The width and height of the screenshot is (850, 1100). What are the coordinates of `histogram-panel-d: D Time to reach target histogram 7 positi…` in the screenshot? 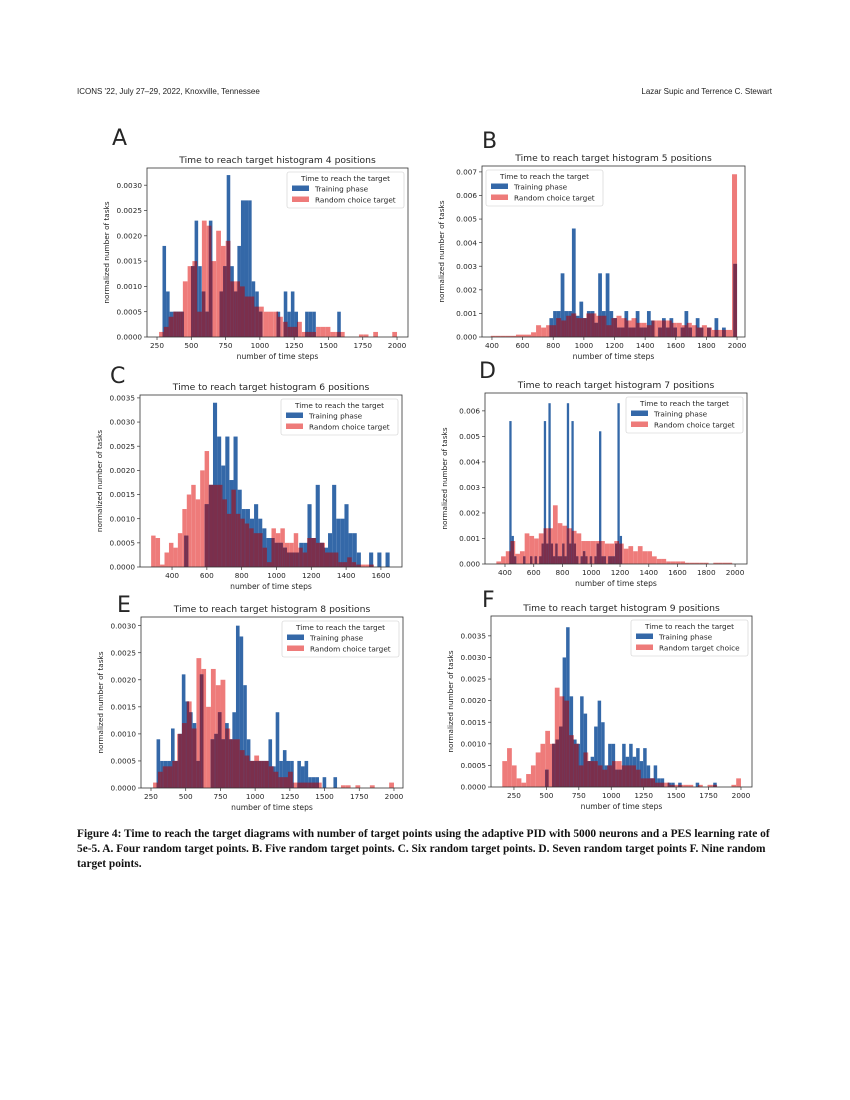 It's located at (594, 473).